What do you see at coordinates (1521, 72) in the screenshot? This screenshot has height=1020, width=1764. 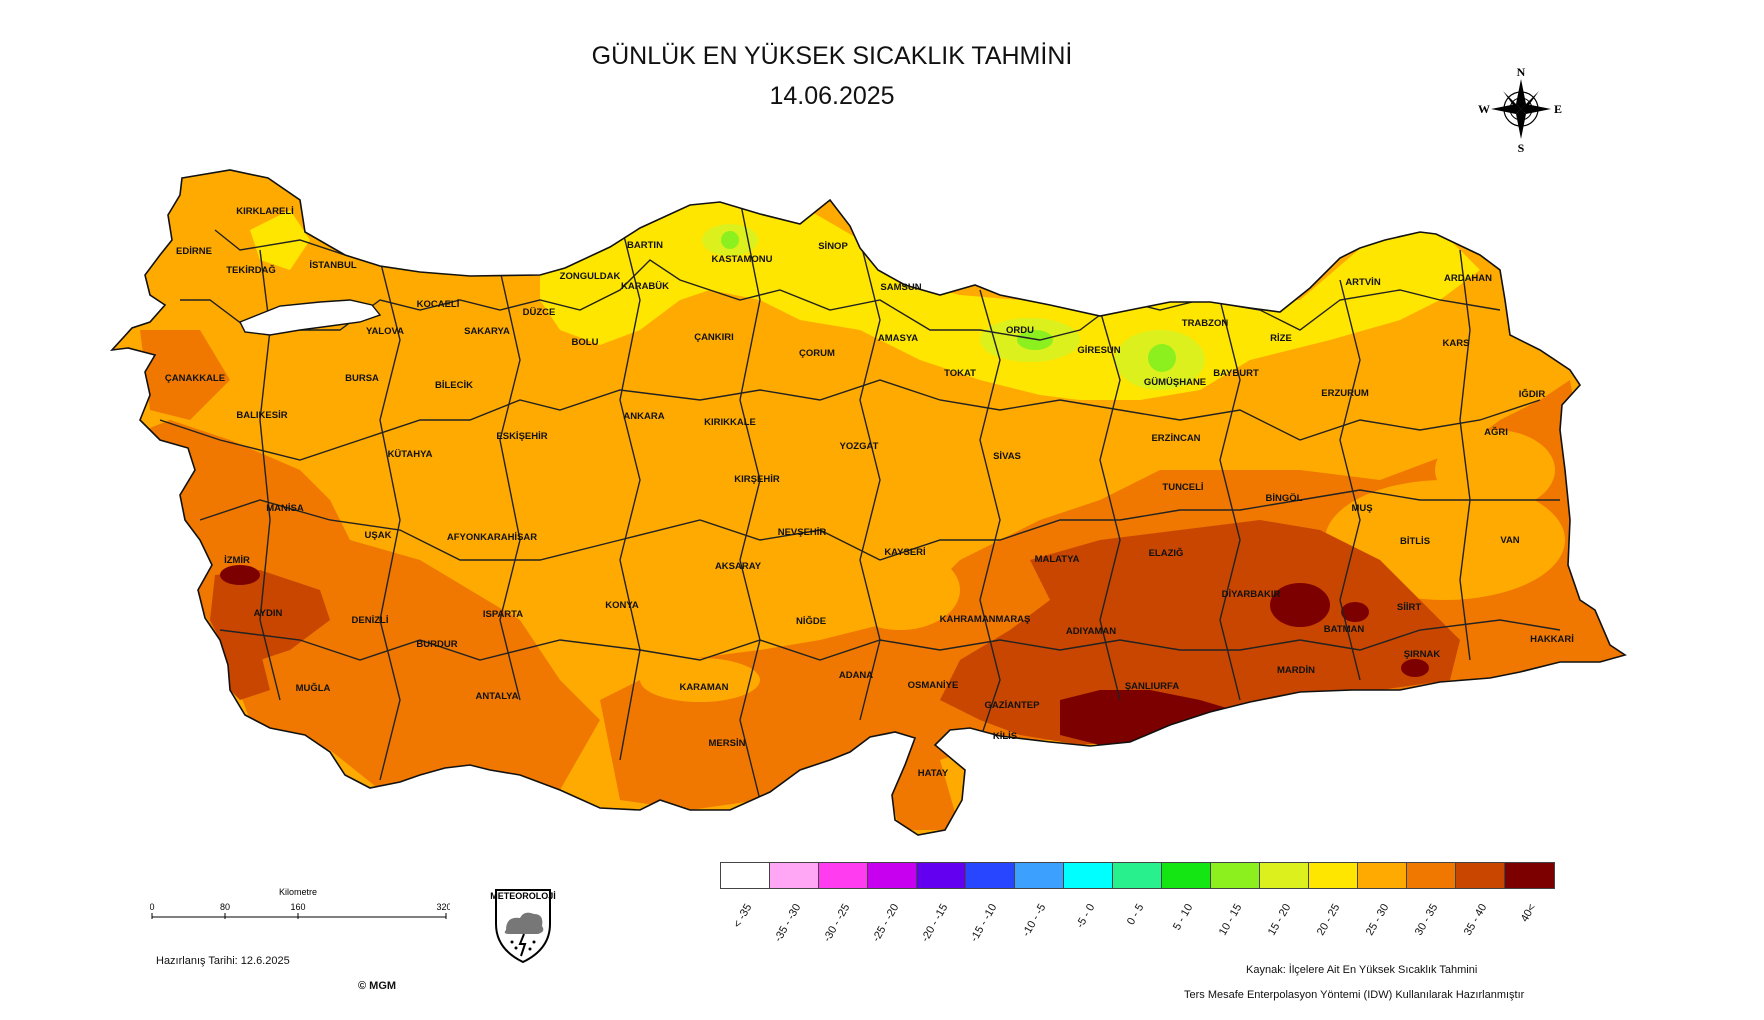 I see `compass-n: N` at bounding box center [1521, 72].